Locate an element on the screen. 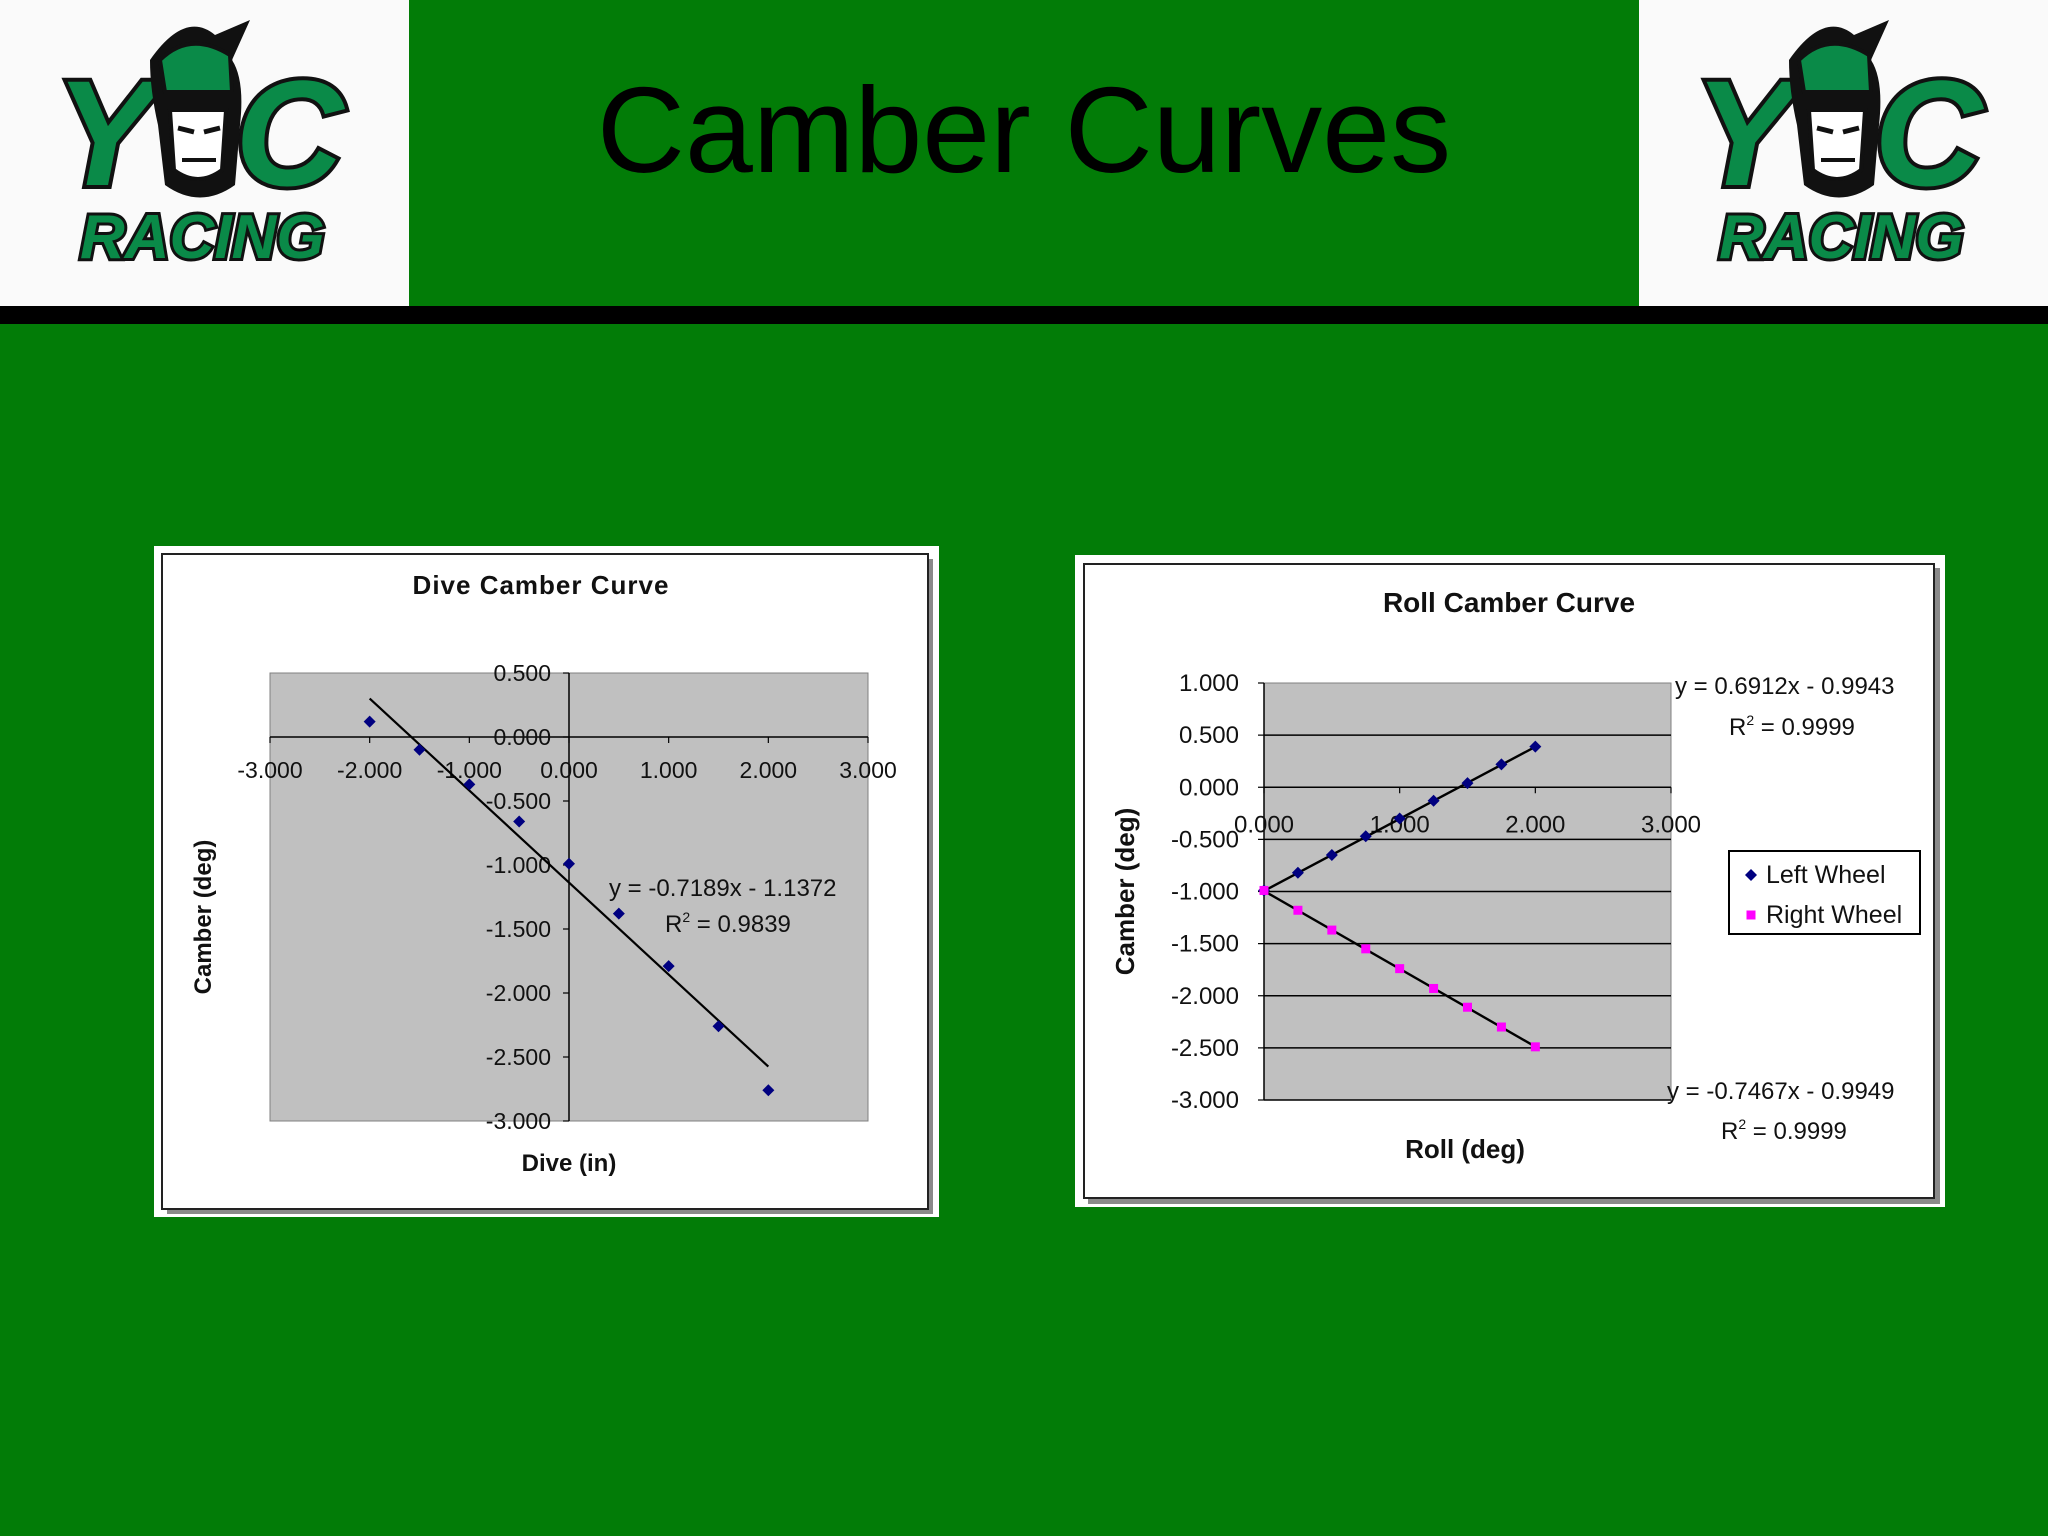  logo-right: Y C RACING is located at coordinates (1843, 153).